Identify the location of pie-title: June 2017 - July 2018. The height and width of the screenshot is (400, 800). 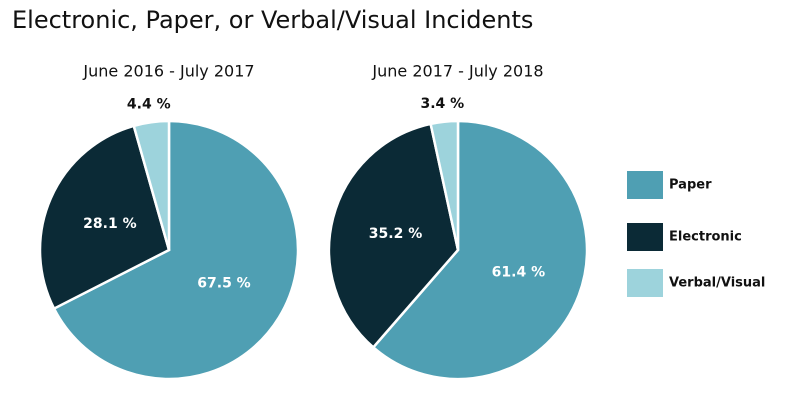
(457, 71).